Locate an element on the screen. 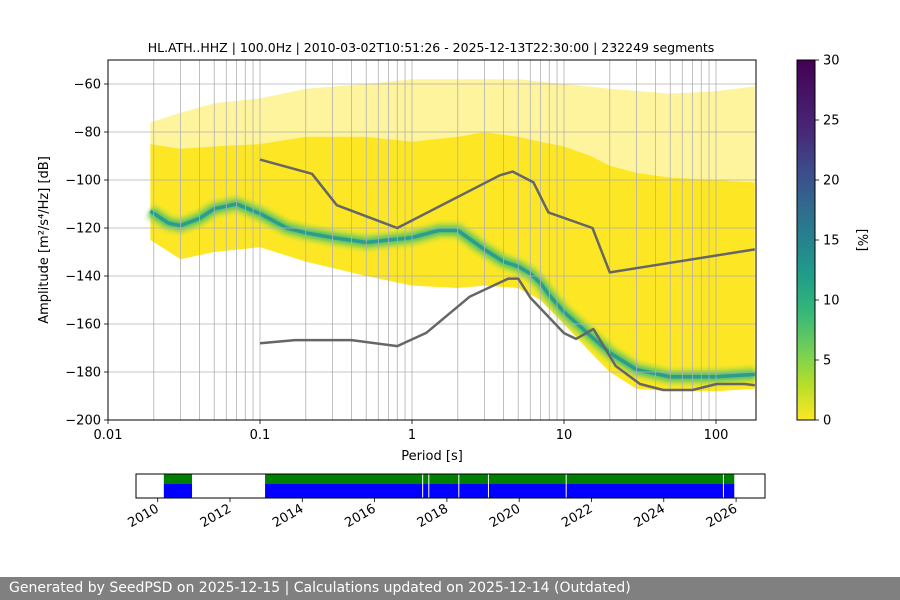 Image resolution: width=900 pixels, height=600 pixels. timeline-tick-label: 2016 is located at coordinates (360, 516).